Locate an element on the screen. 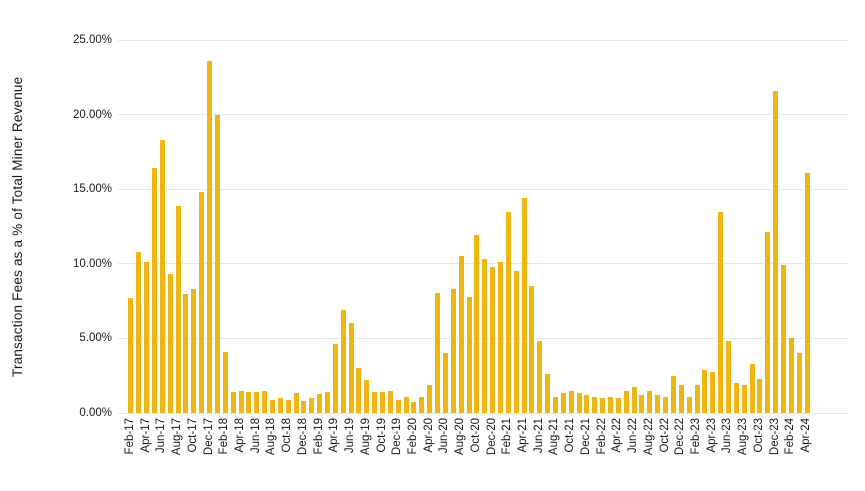  x-tick-label: Apr-19 is located at coordinates (334, 435).